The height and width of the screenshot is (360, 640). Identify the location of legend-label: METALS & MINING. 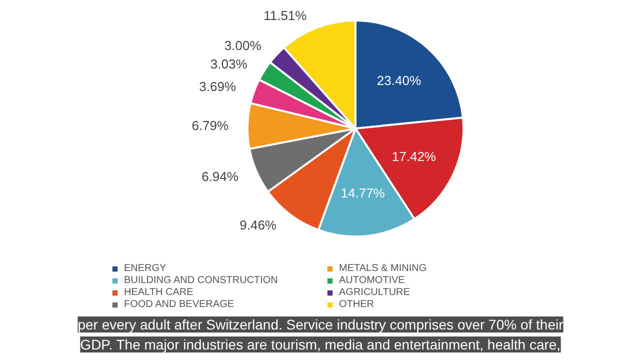
(383, 268).